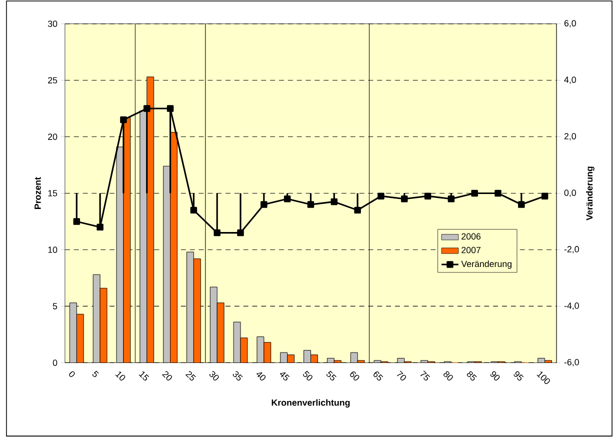 This screenshot has height=437, width=613. Describe the element at coordinates (144, 376) in the screenshot. I see `x-tick-label: 15` at that location.